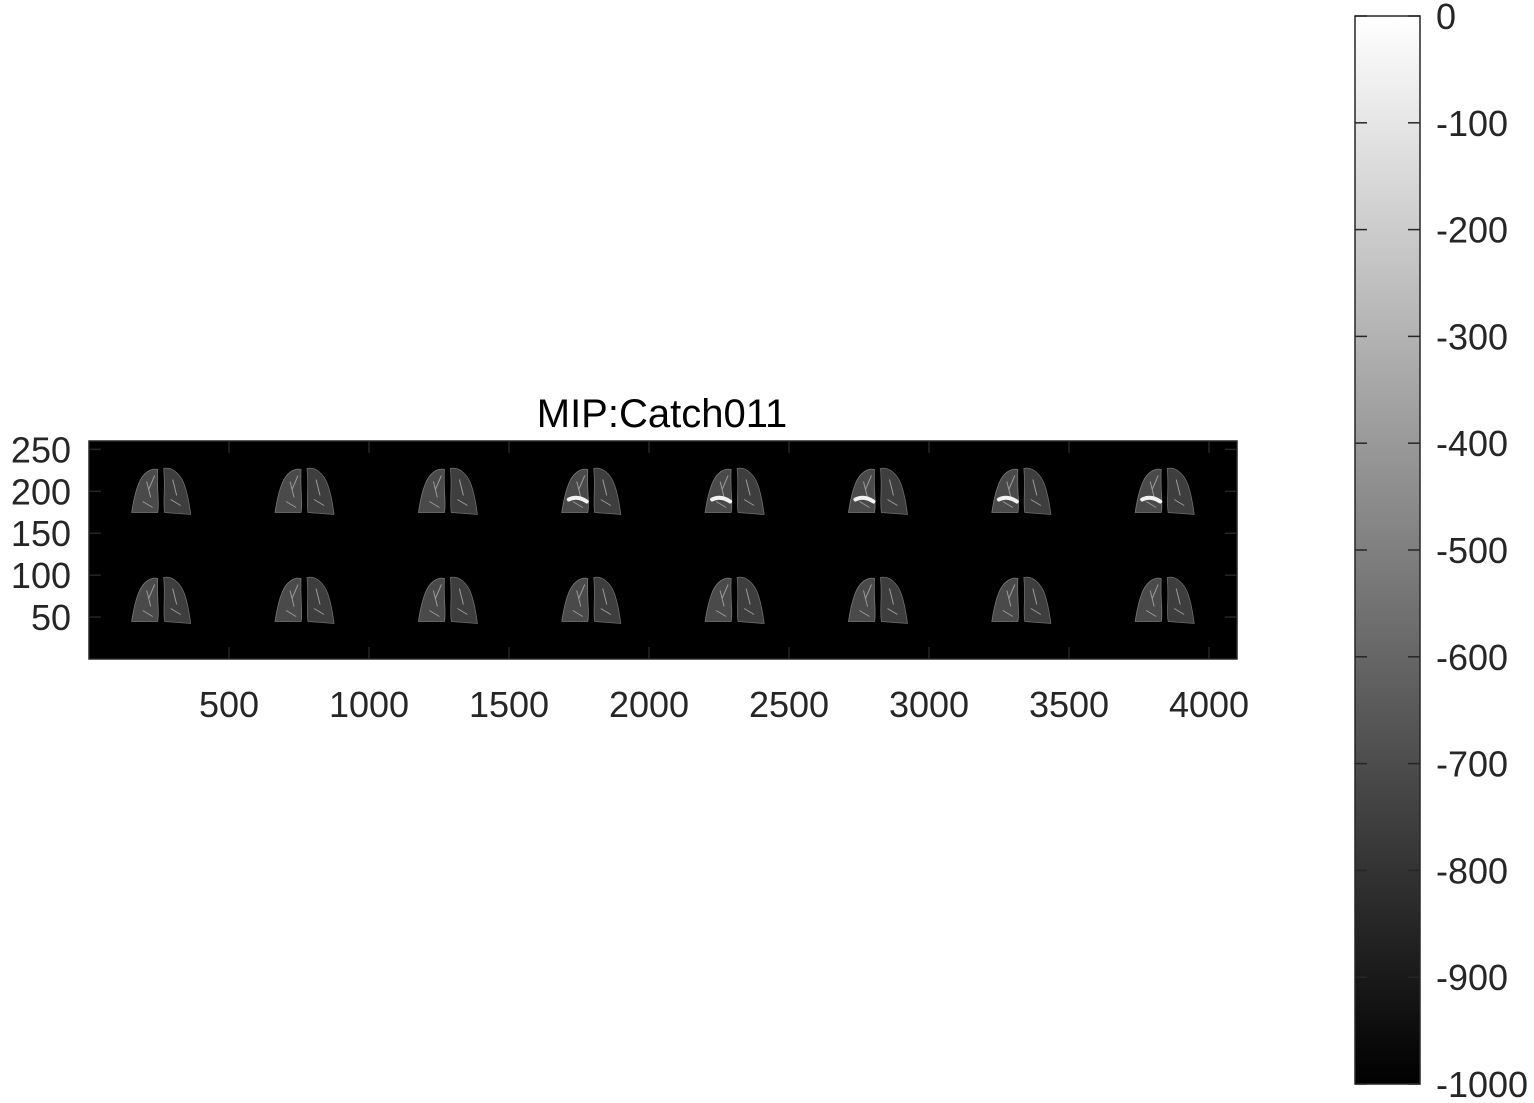  What do you see at coordinates (41, 533) in the screenshot?
I see `y-tick-label: 150` at bounding box center [41, 533].